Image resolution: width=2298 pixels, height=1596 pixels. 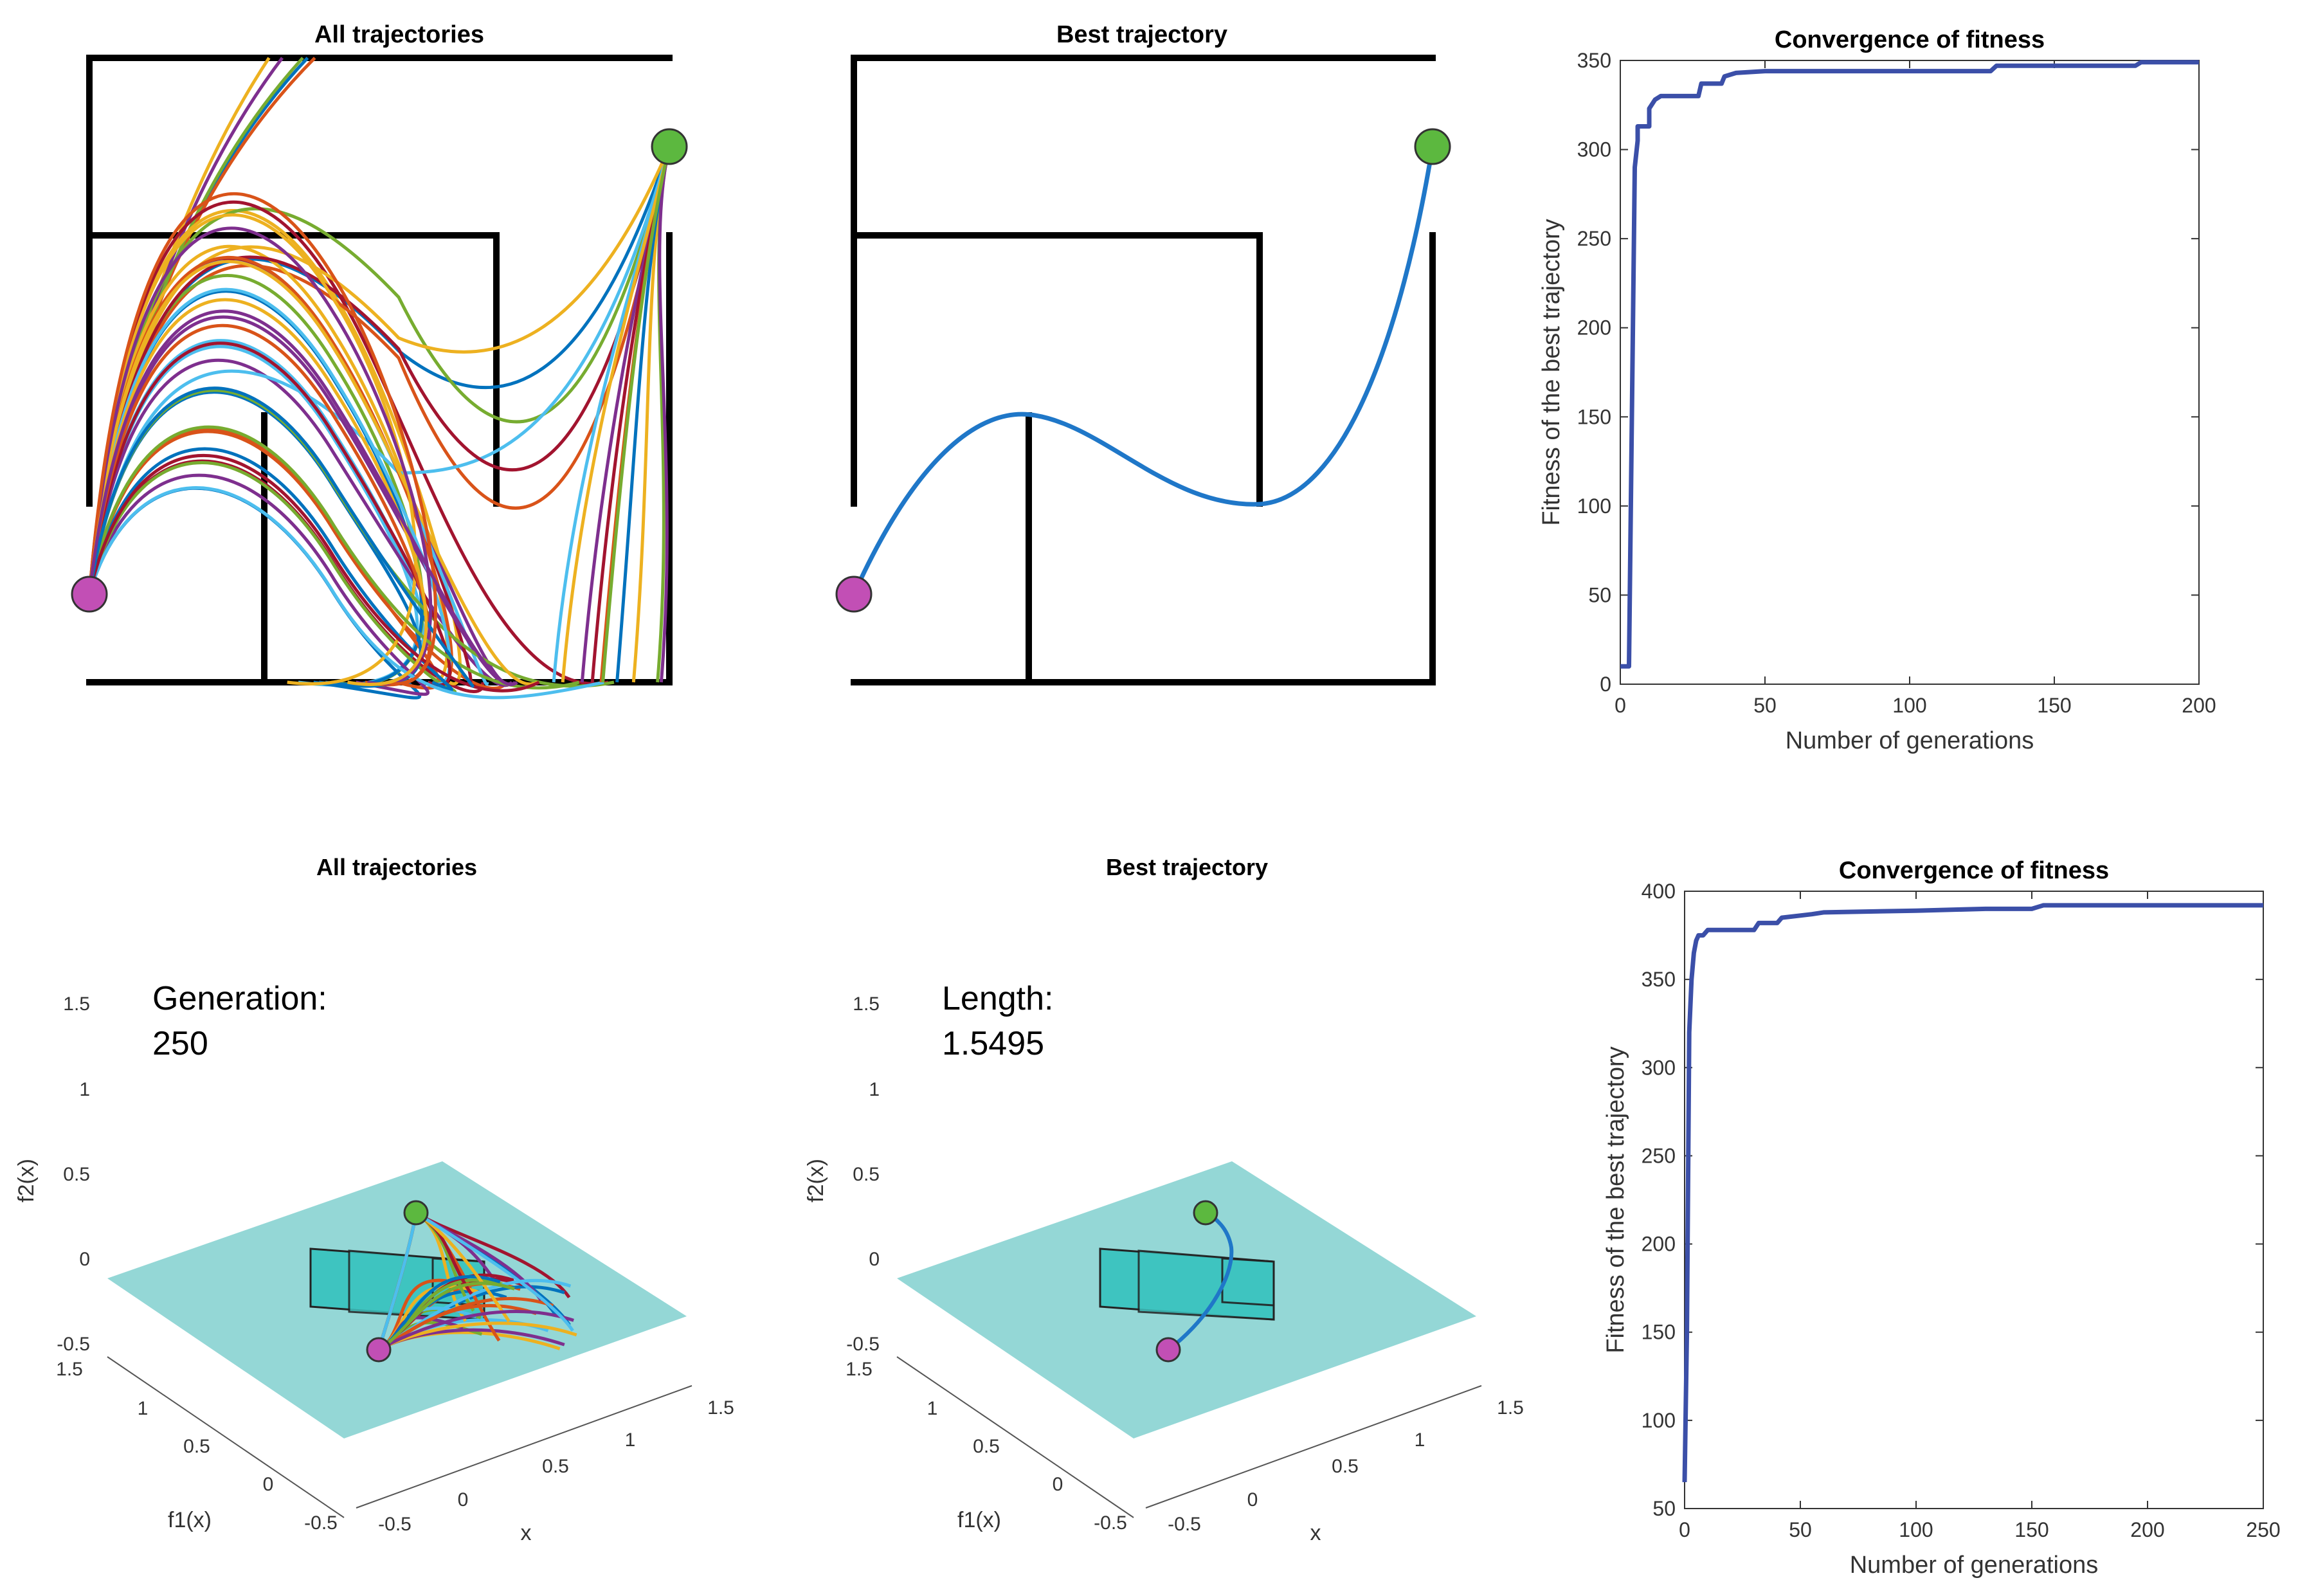 What do you see at coordinates (2263, 1530) in the screenshot?
I see `x-tick-label: 250` at bounding box center [2263, 1530].